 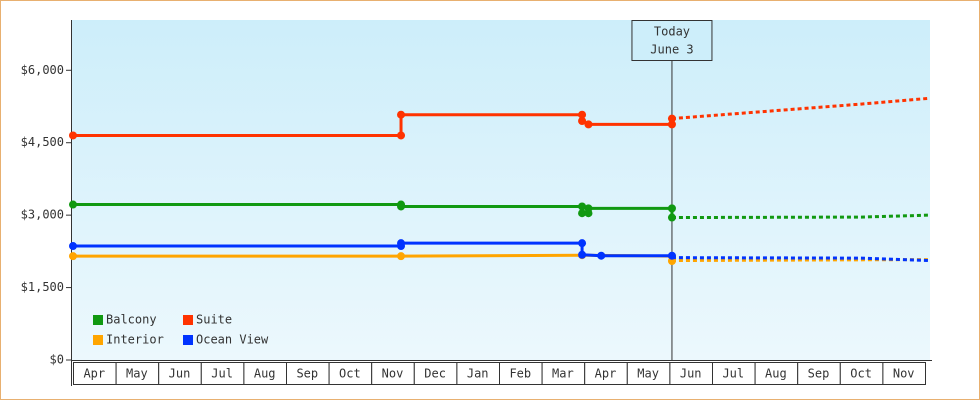 What do you see at coordinates (131, 320) in the screenshot?
I see `legend-label: Balcony` at bounding box center [131, 320].